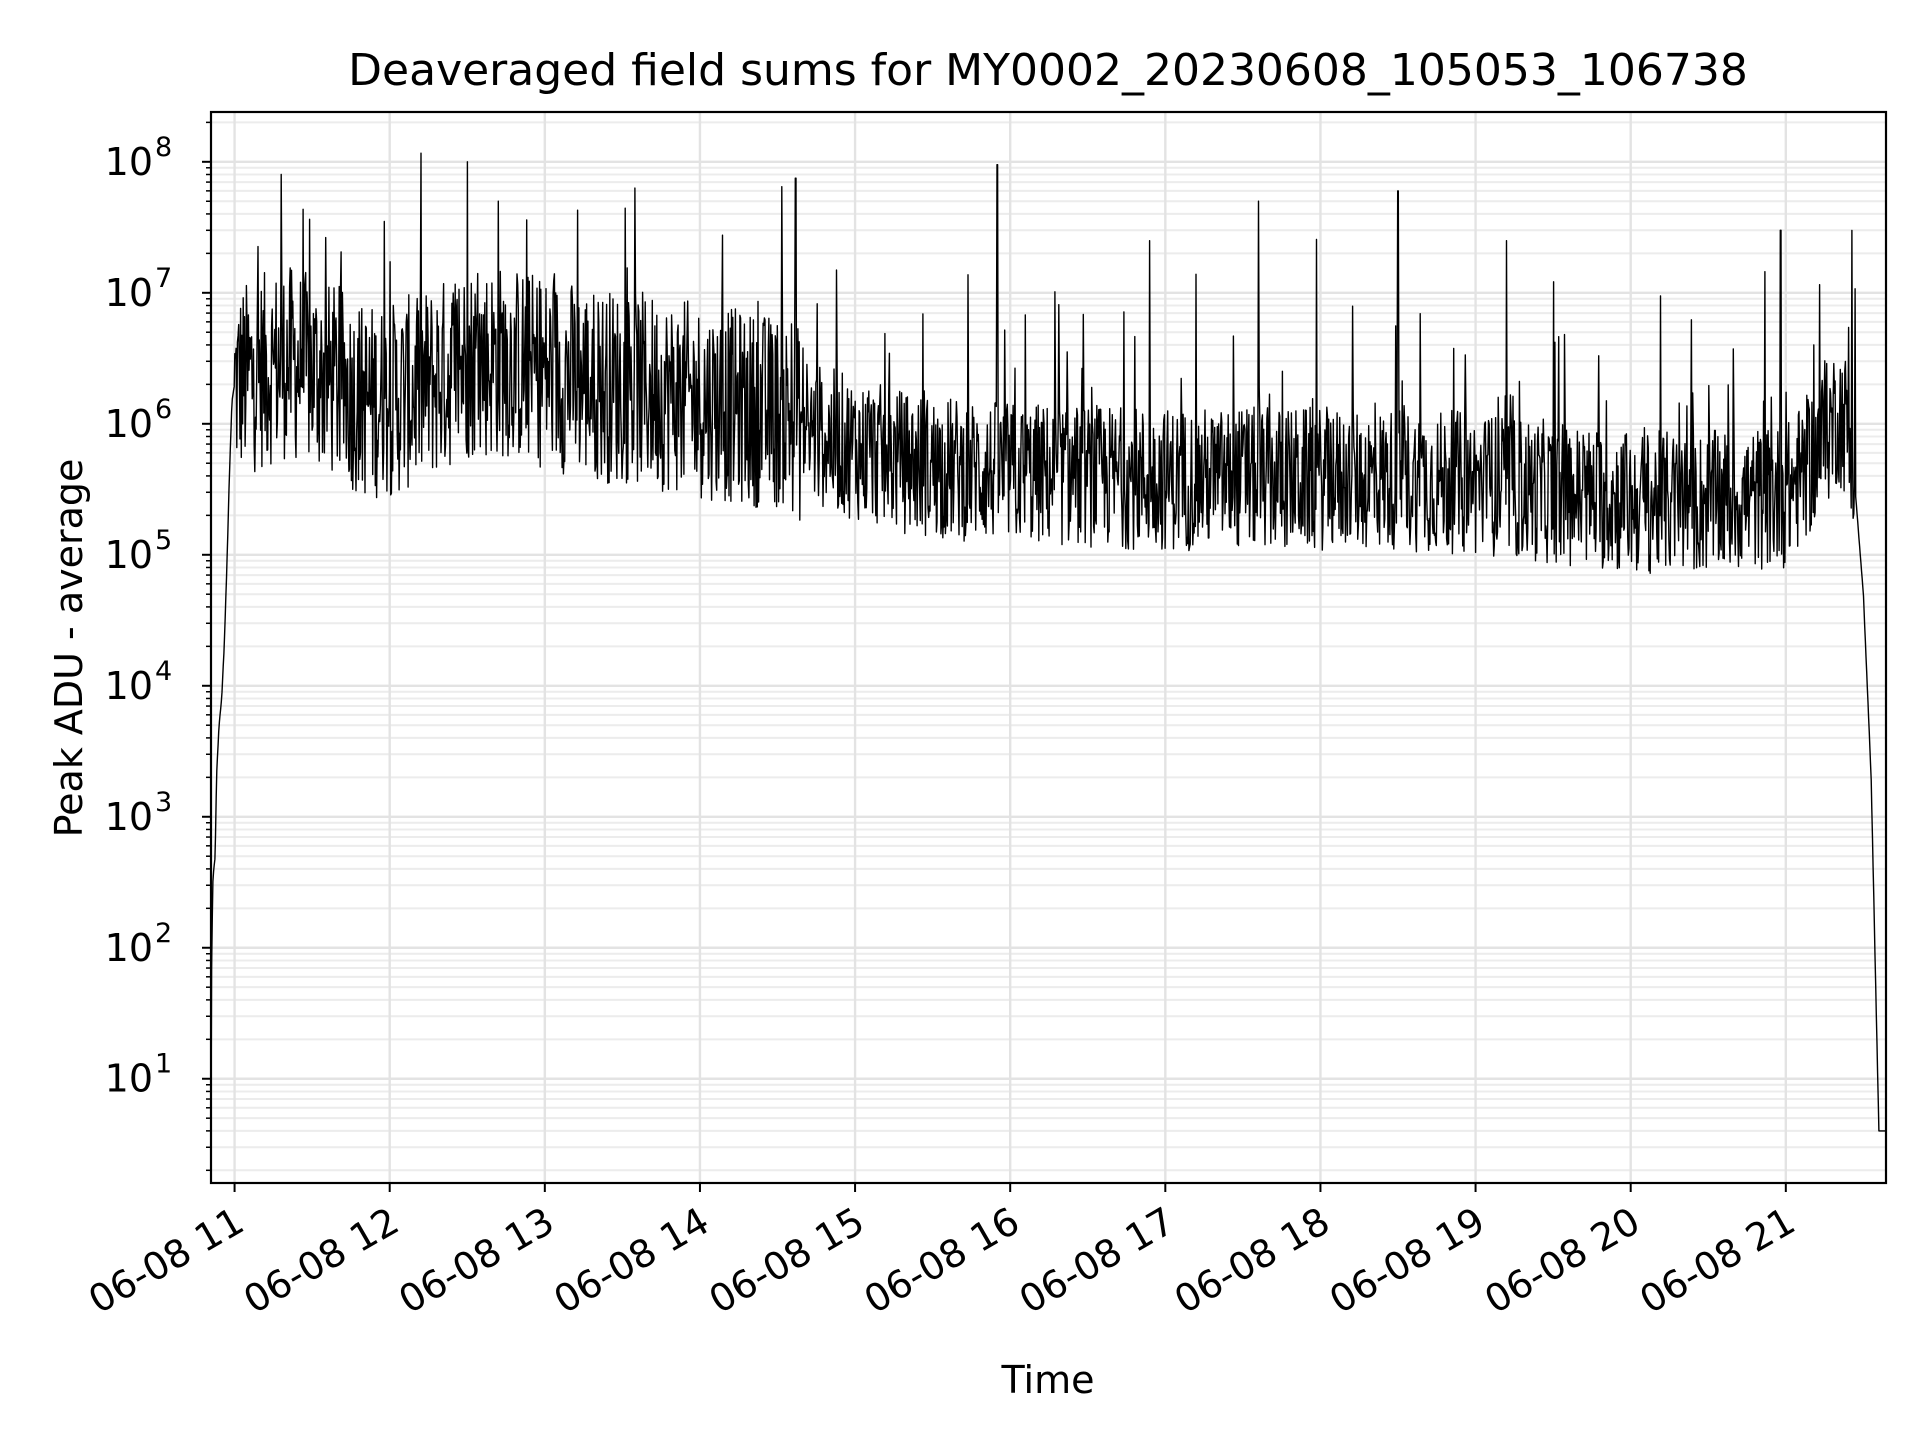 The width and height of the screenshot is (1920, 1440). Describe the element at coordinates (1407, 1261) in the screenshot. I see `x-tick-label: 06-08 19` at that location.